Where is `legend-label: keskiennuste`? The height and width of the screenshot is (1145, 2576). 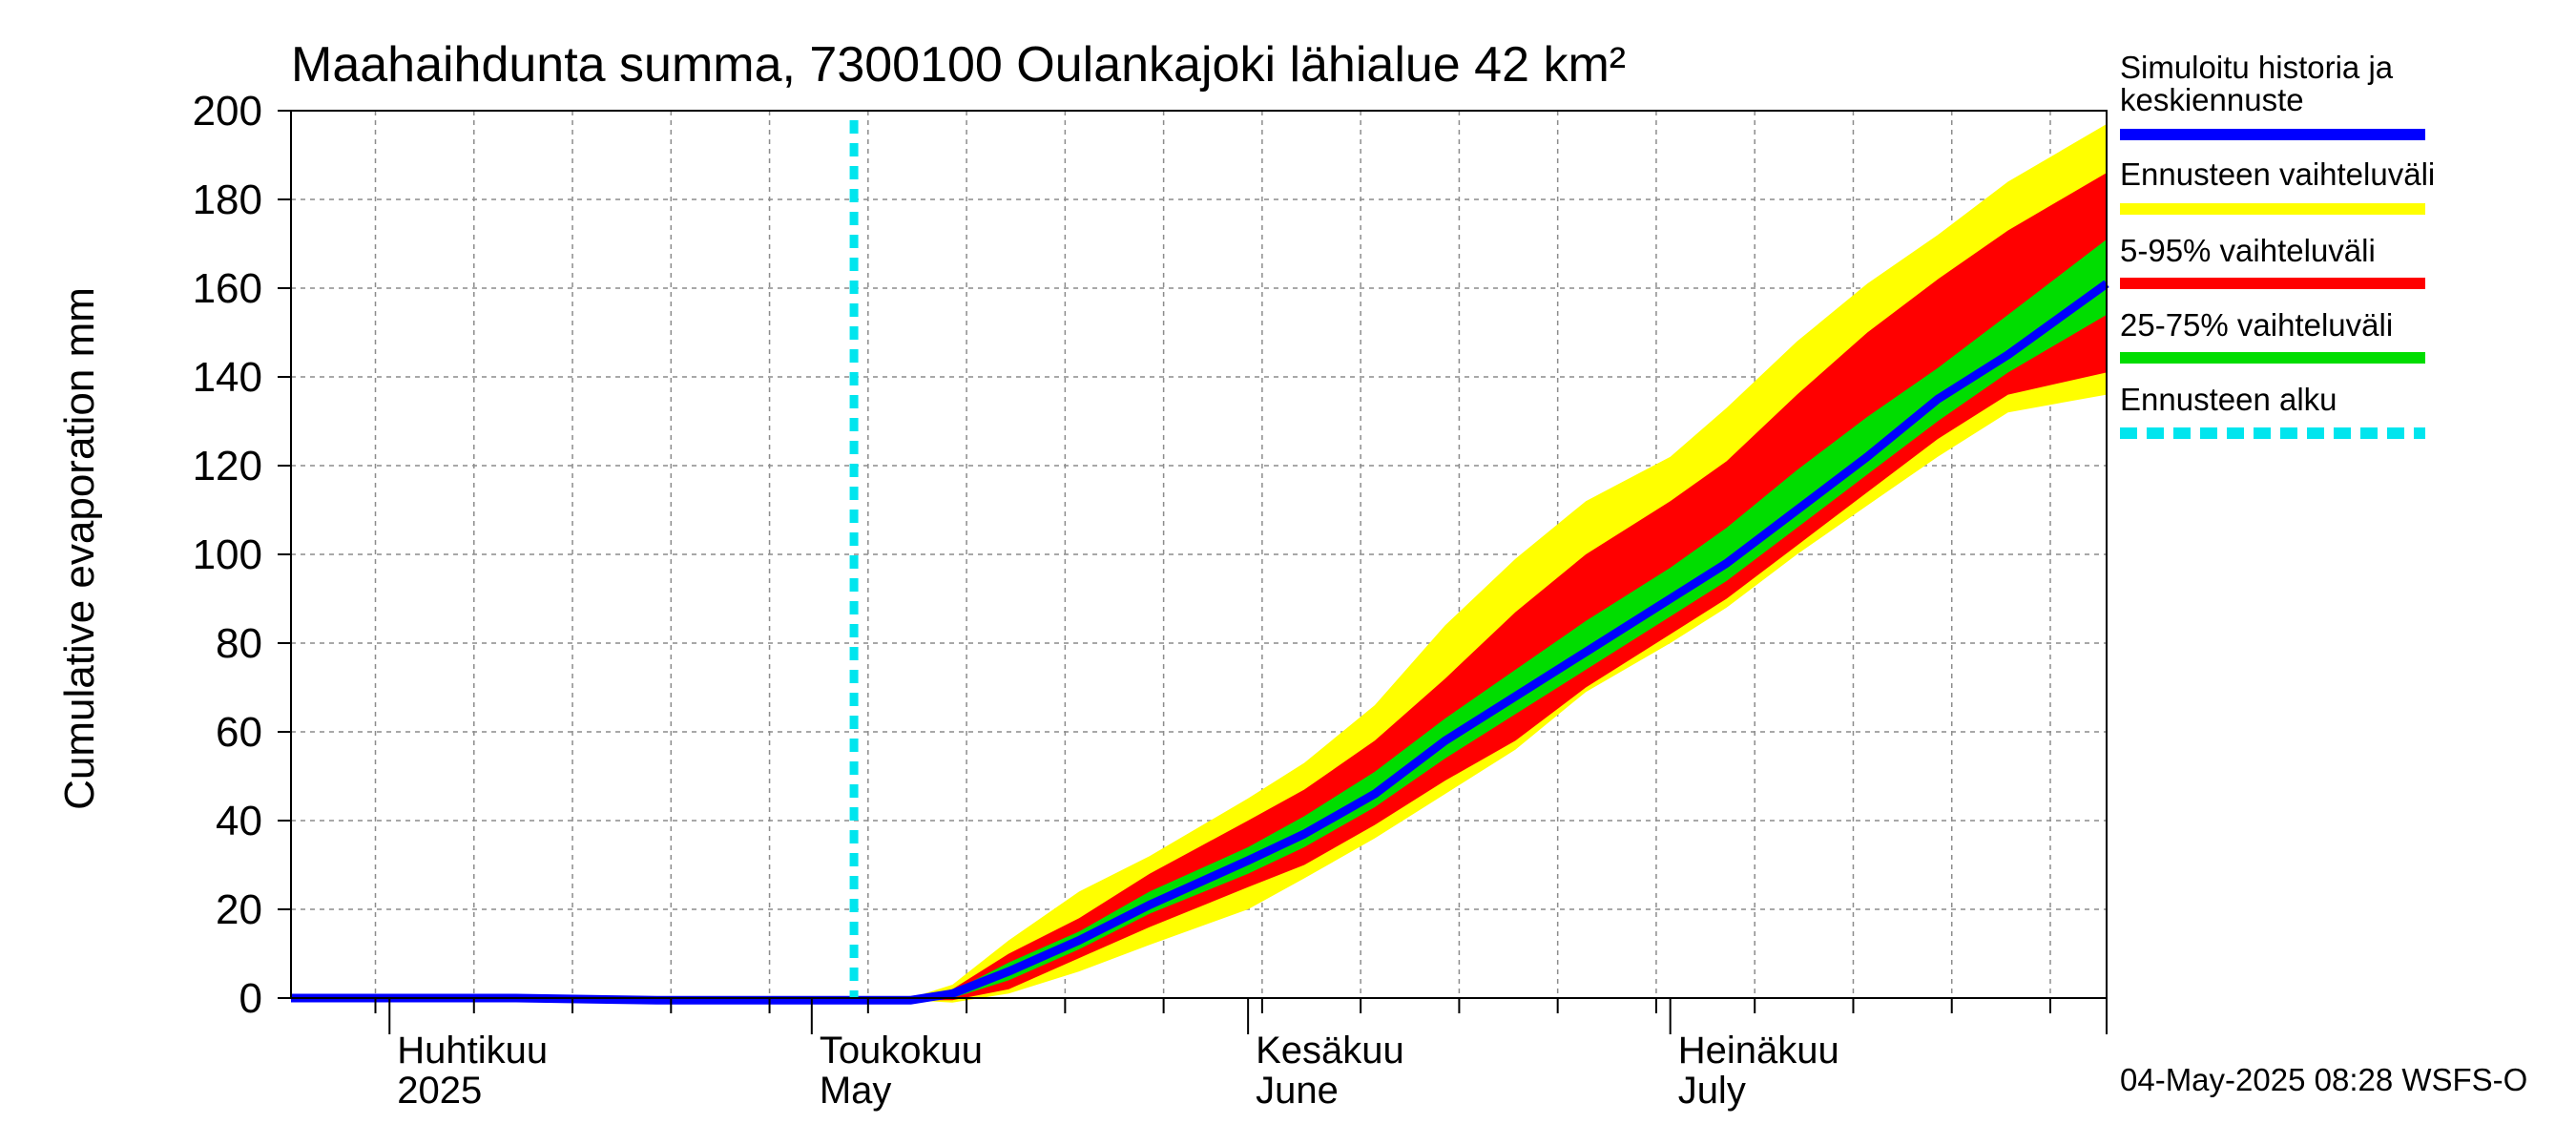
legend-label: keskiennuste is located at coordinates (2212, 99).